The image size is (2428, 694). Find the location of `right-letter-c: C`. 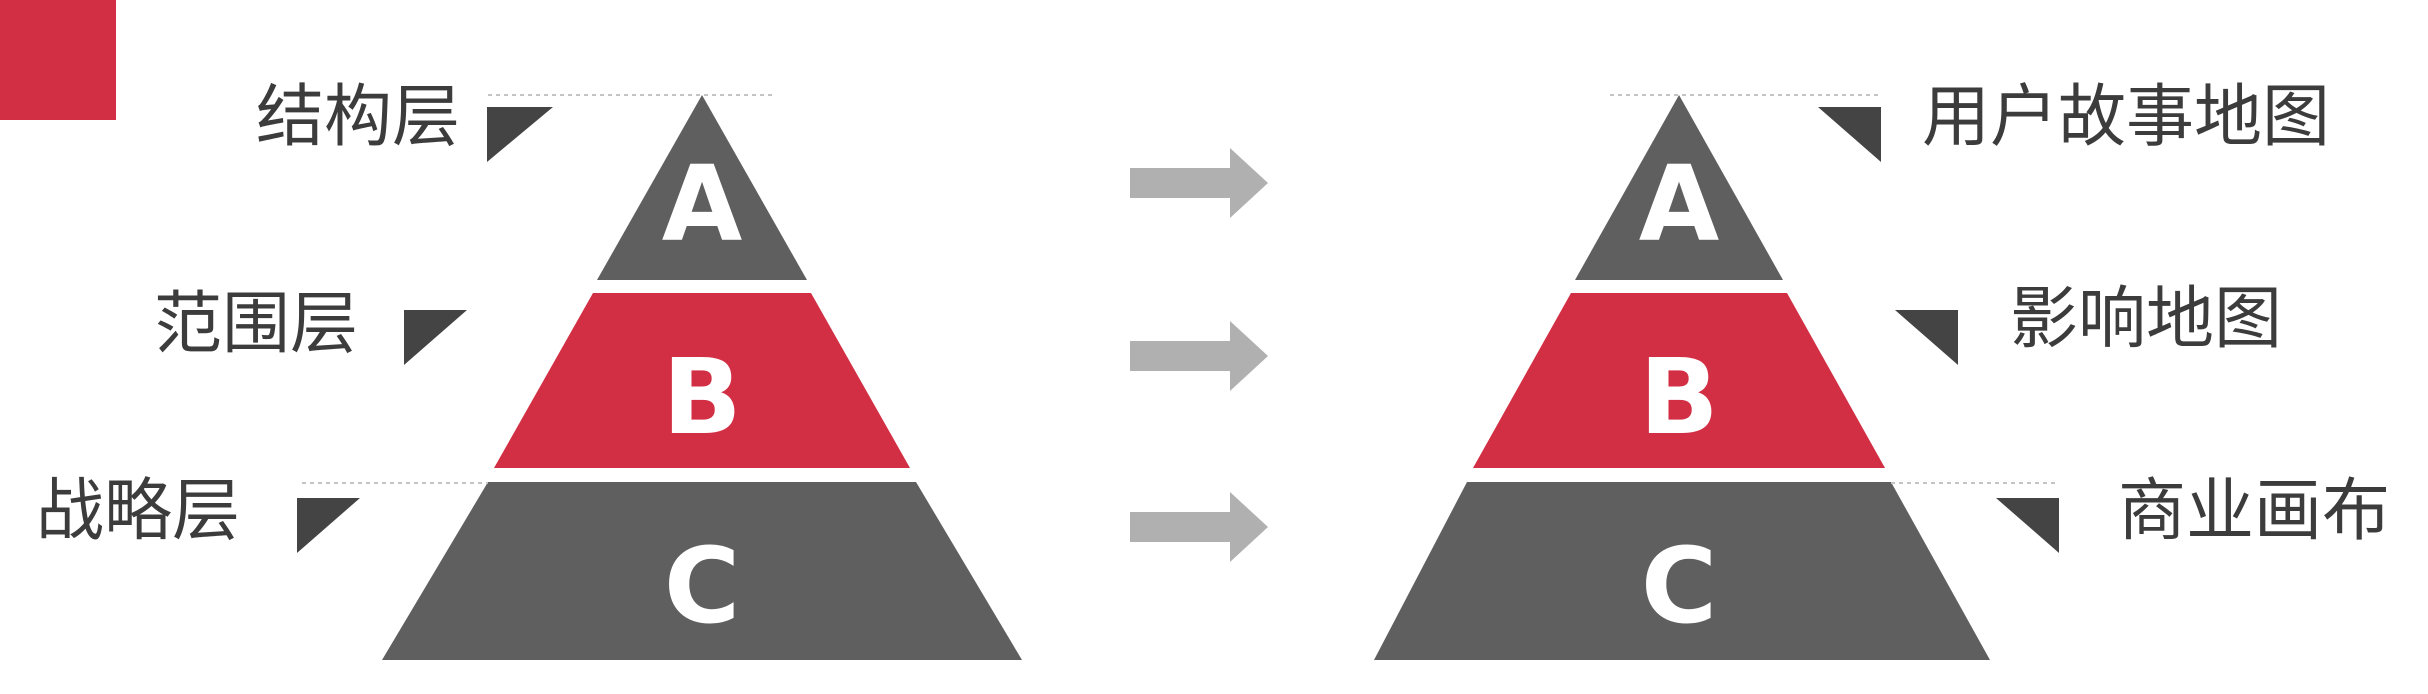

right-letter-c: C is located at coordinates (1679, 586).